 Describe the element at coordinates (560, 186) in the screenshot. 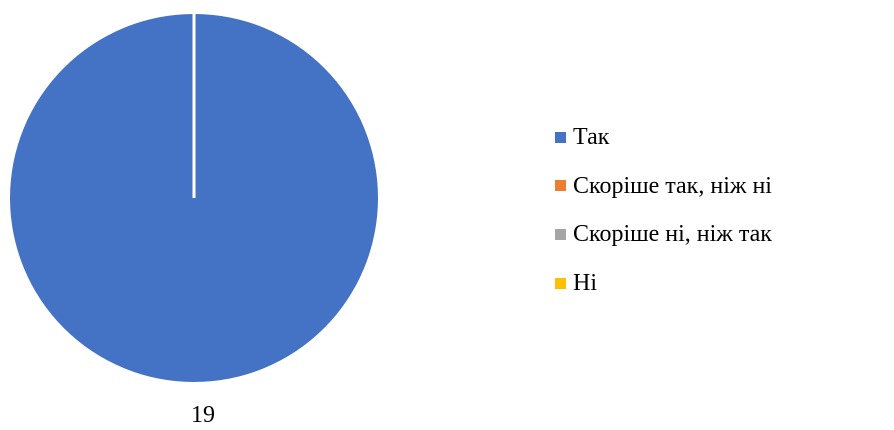

I see `legend-swatch-skorishe-tak` at that location.